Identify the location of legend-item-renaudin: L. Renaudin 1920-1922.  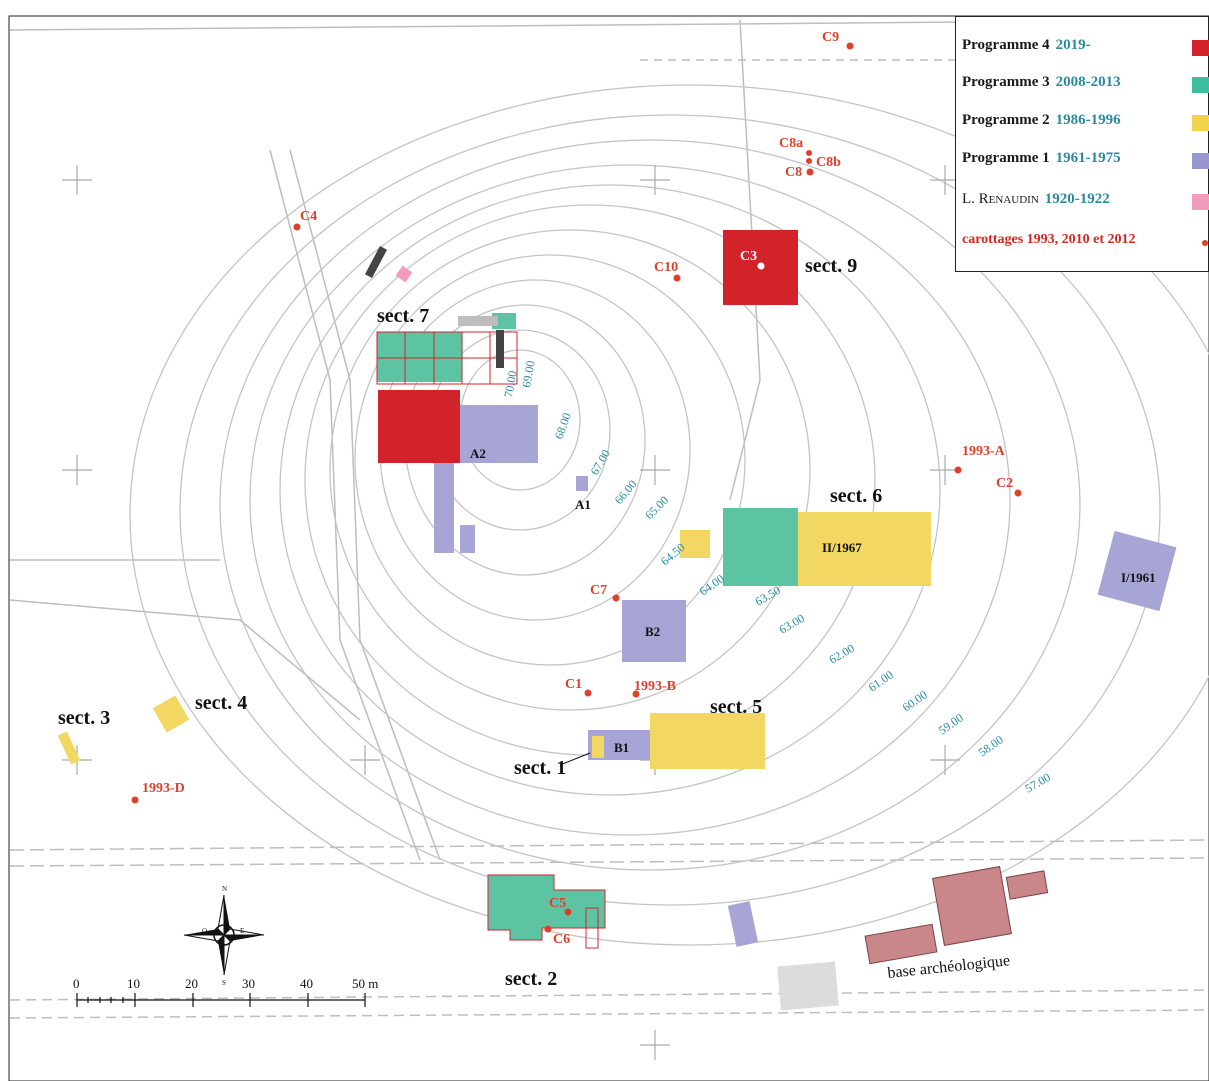
(1085, 202).